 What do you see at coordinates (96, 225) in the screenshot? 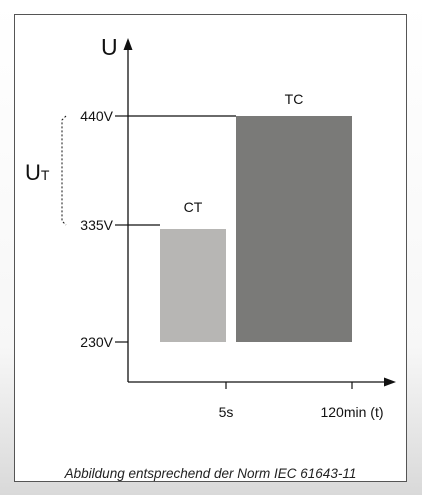
I see `y-tick-label-335: 335V` at bounding box center [96, 225].